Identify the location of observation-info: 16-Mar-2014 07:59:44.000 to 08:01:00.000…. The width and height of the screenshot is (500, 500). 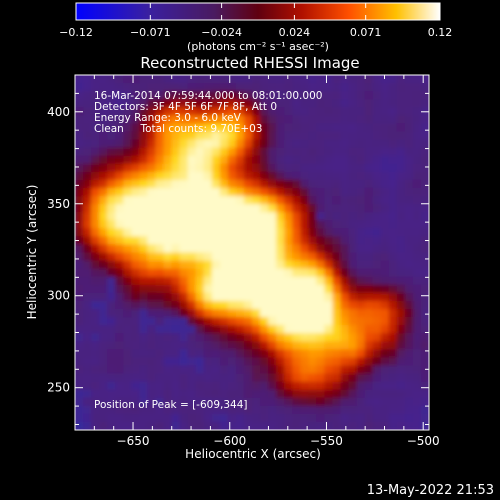
(208, 112).